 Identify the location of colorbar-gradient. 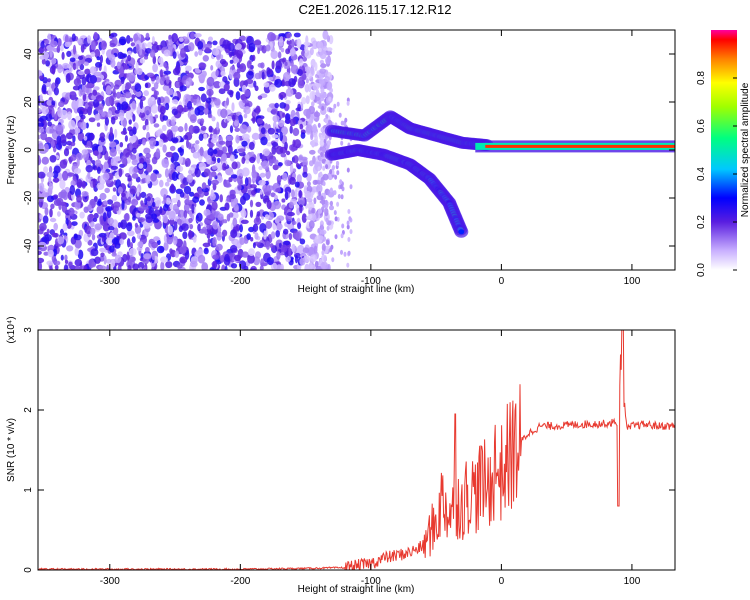
(724, 150).